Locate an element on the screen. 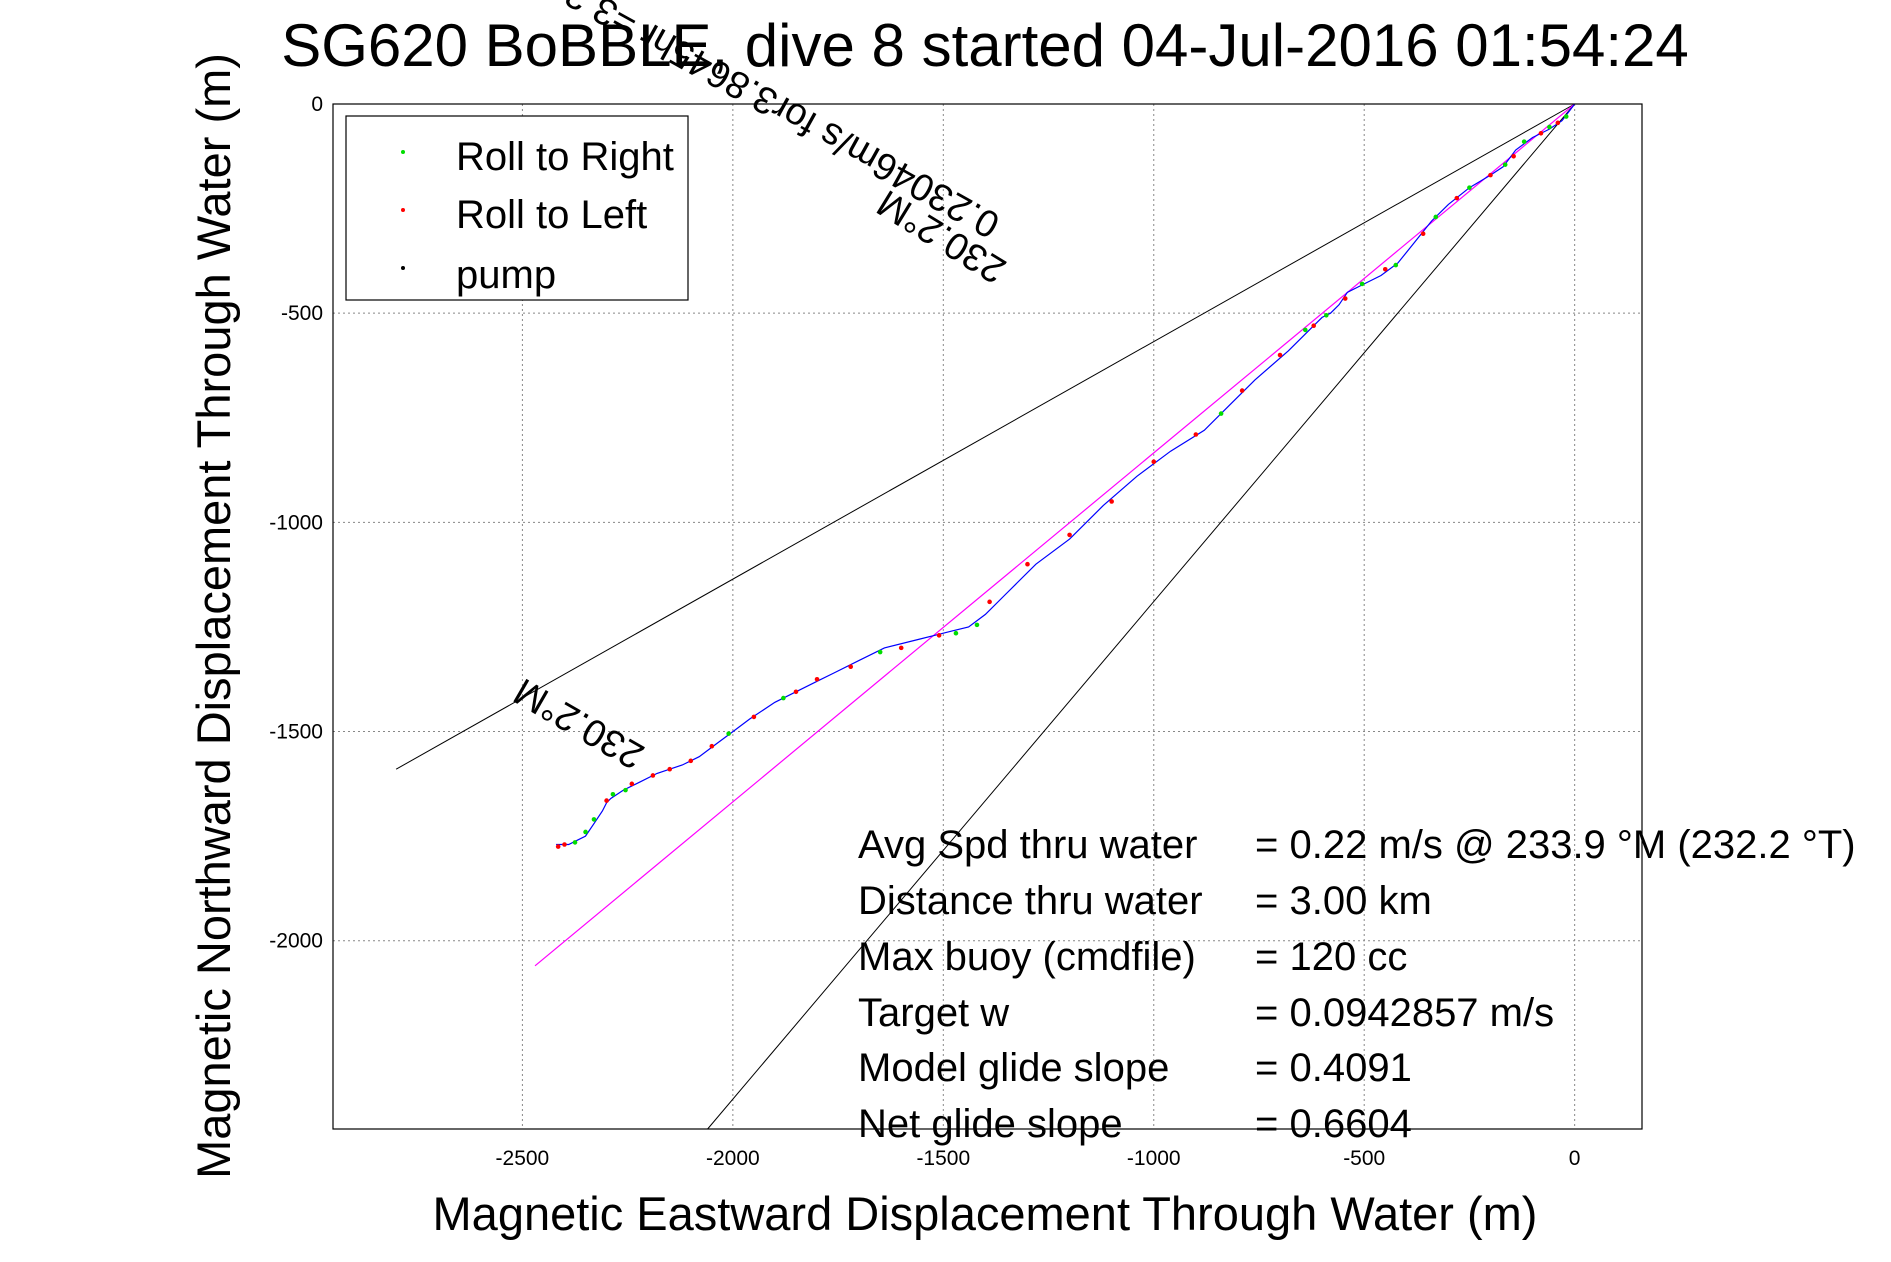 Image resolution: width=1891 pixels, height=1262 pixels. y-tick-label: -2000 is located at coordinates (296, 941).